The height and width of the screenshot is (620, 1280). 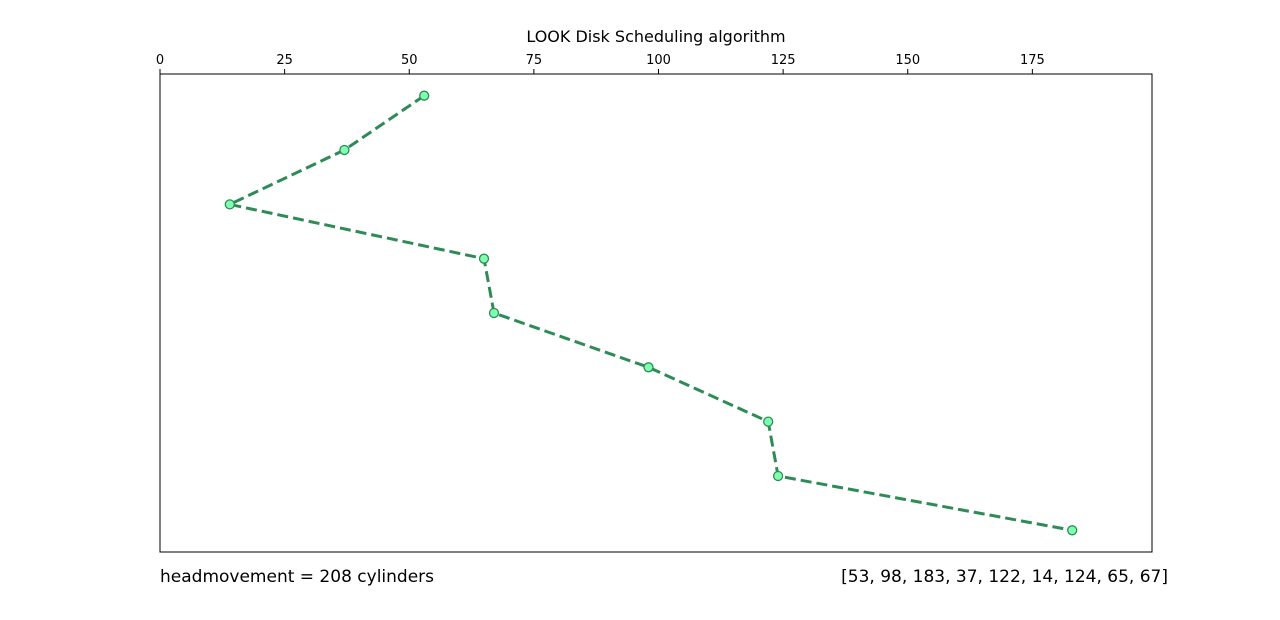 What do you see at coordinates (783, 60) in the screenshot?
I see `x-tick-label: 125` at bounding box center [783, 60].